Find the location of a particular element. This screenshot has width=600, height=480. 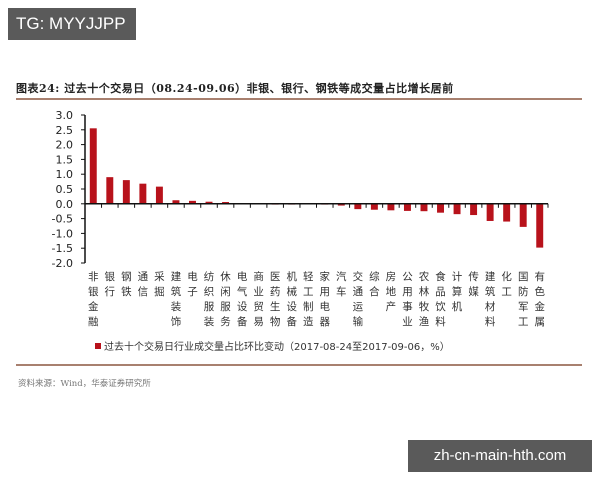

x-tick-label: 械 is located at coordinates (291, 291).